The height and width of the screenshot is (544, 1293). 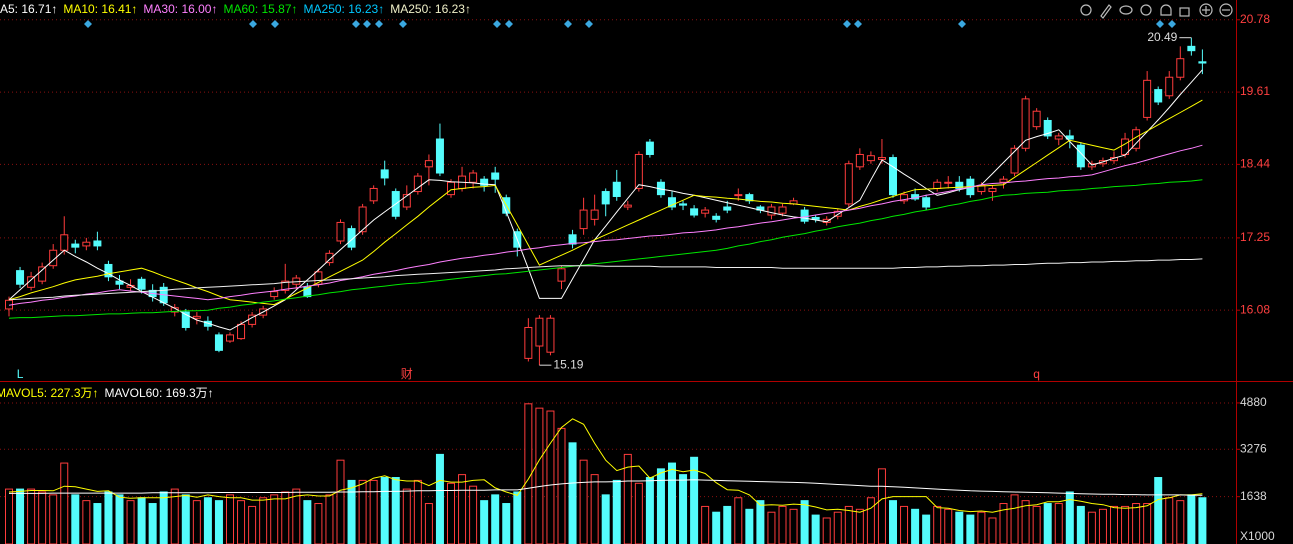 What do you see at coordinates (1166, 10) in the screenshot?
I see `magnet-icon` at bounding box center [1166, 10].